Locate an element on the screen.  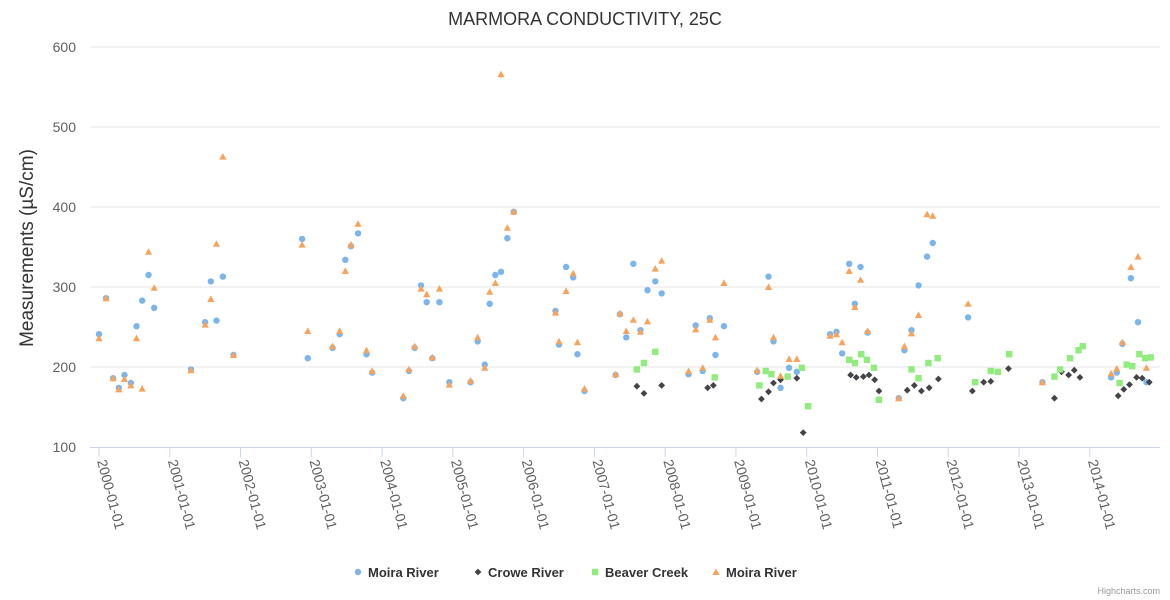
legend-label: Crowe River is located at coordinates (526, 572).